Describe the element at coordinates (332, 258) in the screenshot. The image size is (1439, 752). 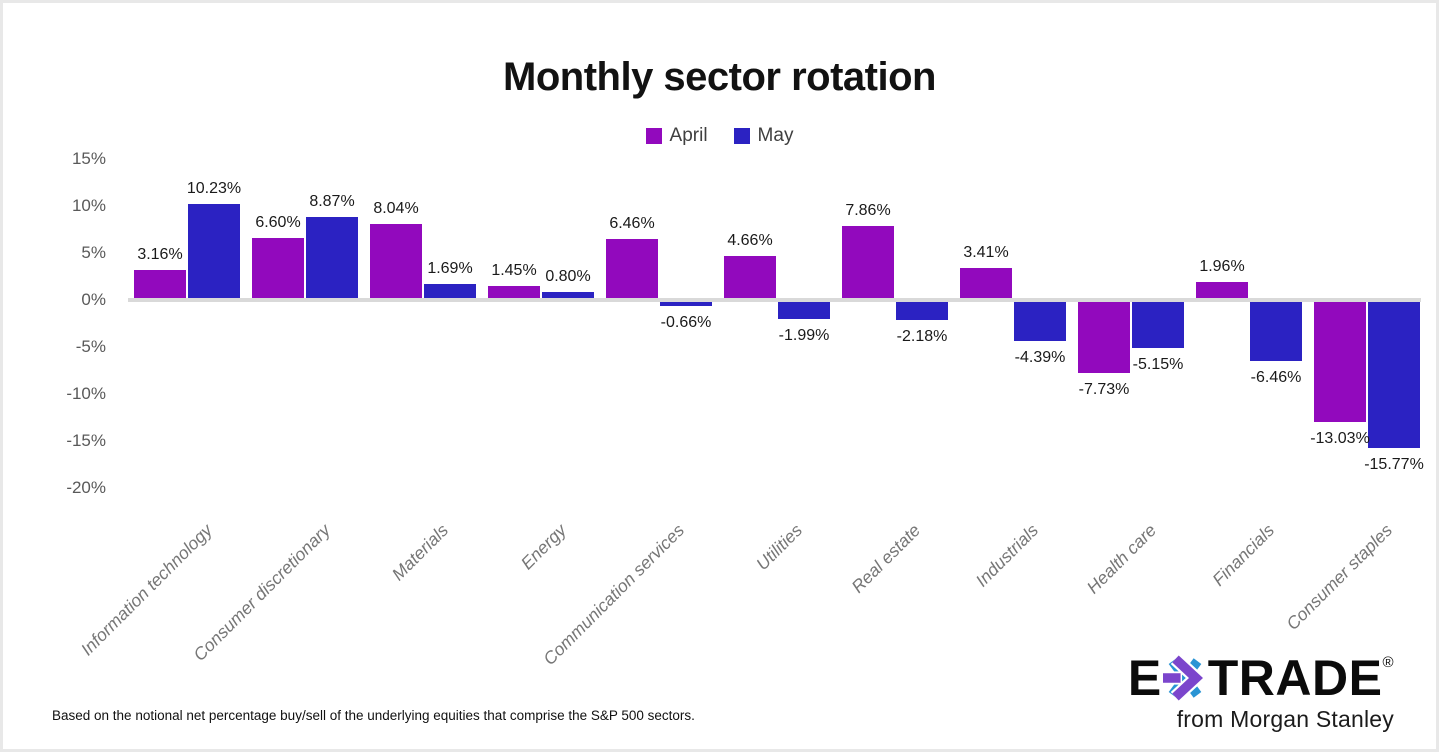
I see `bar-may-consumer-discretionary` at that location.